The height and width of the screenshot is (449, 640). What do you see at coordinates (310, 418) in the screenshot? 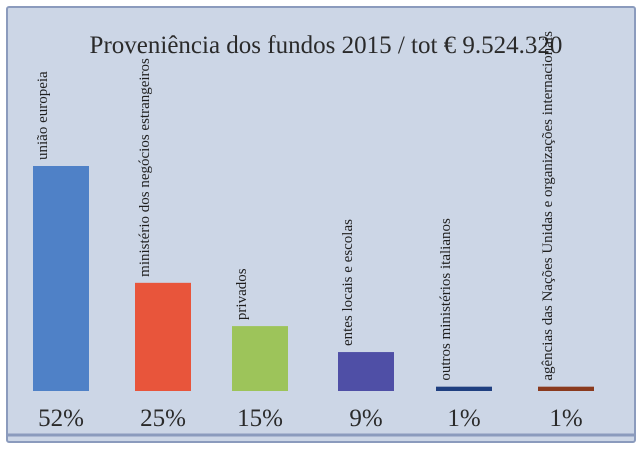
I see `value-label-group: 52% 25% 15% 9% 1% 1%` at bounding box center [310, 418].